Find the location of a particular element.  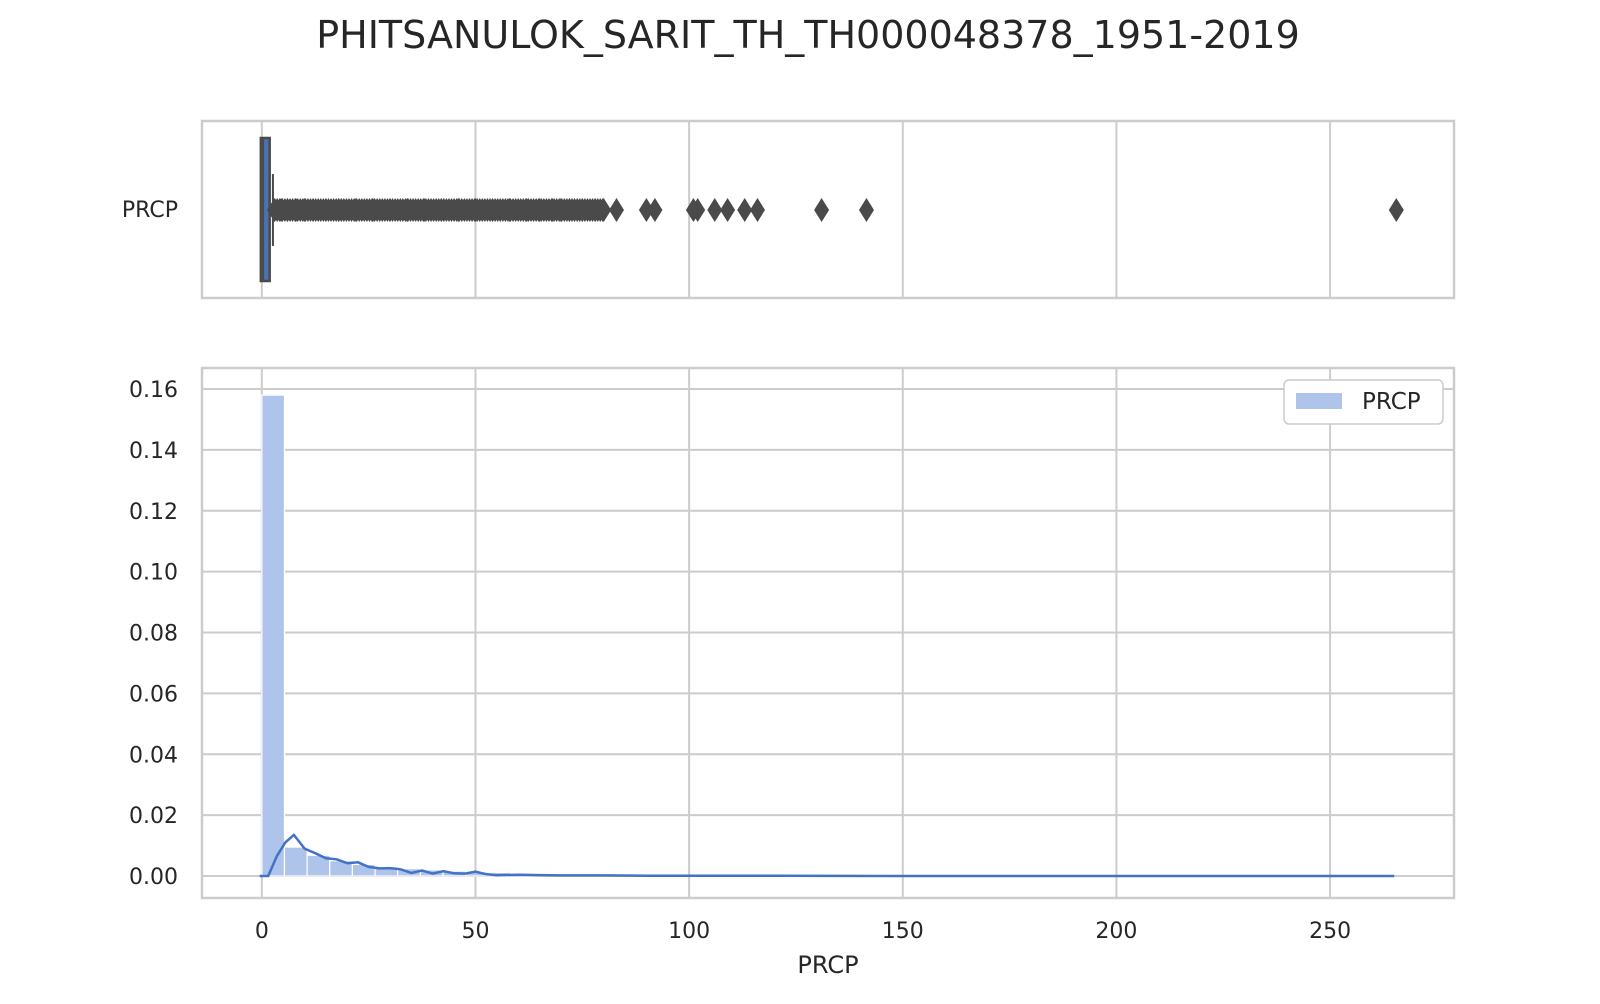

y-tick-label: 0.12 is located at coordinates (153, 512).